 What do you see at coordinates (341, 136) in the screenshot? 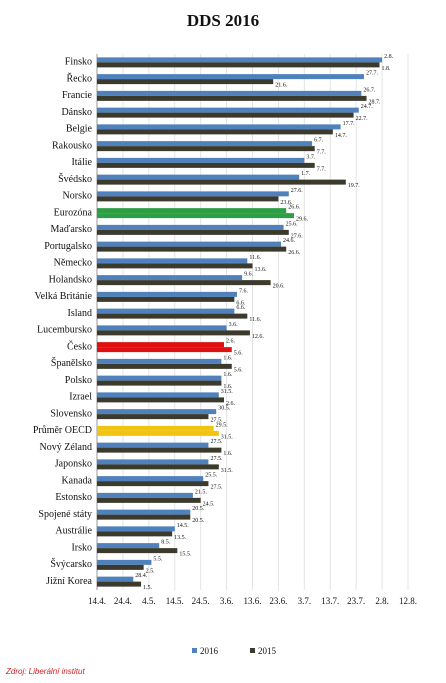
I see `data-label: 14.7.` at bounding box center [341, 136].